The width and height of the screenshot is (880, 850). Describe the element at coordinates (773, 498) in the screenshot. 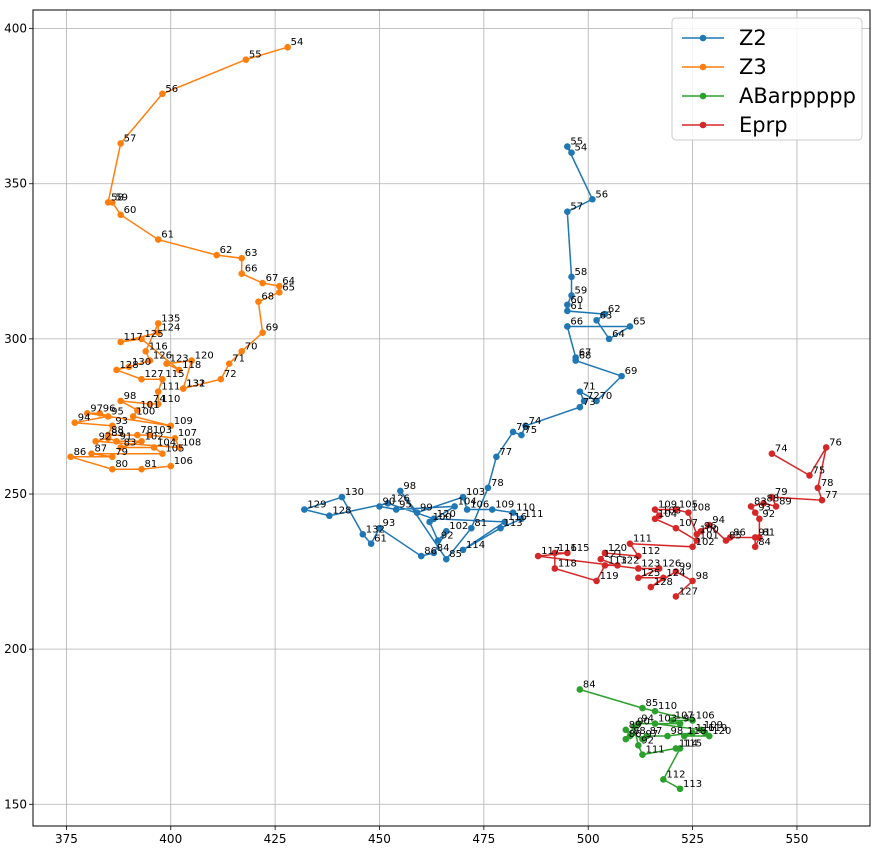

I see `data-label: 88` at that location.